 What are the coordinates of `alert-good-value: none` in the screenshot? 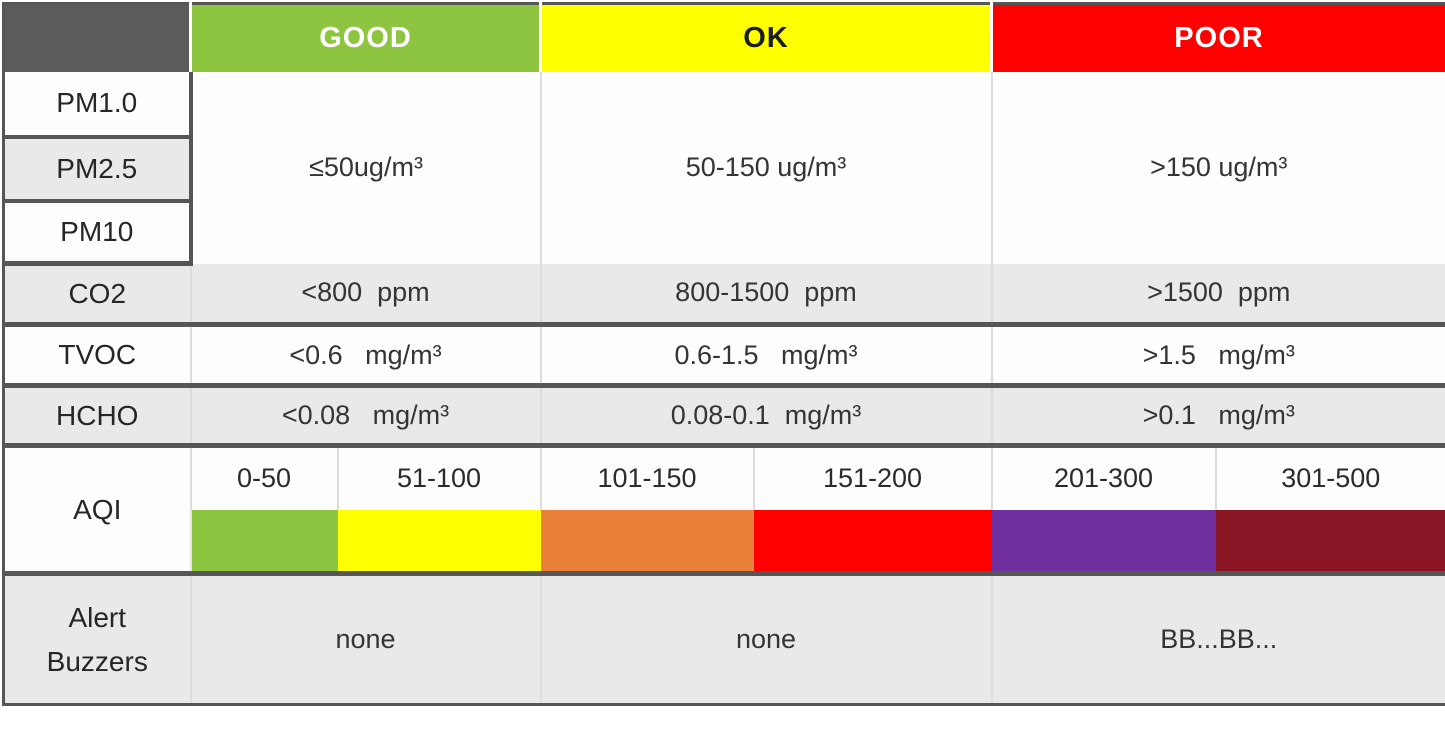 It's located at (365, 639).